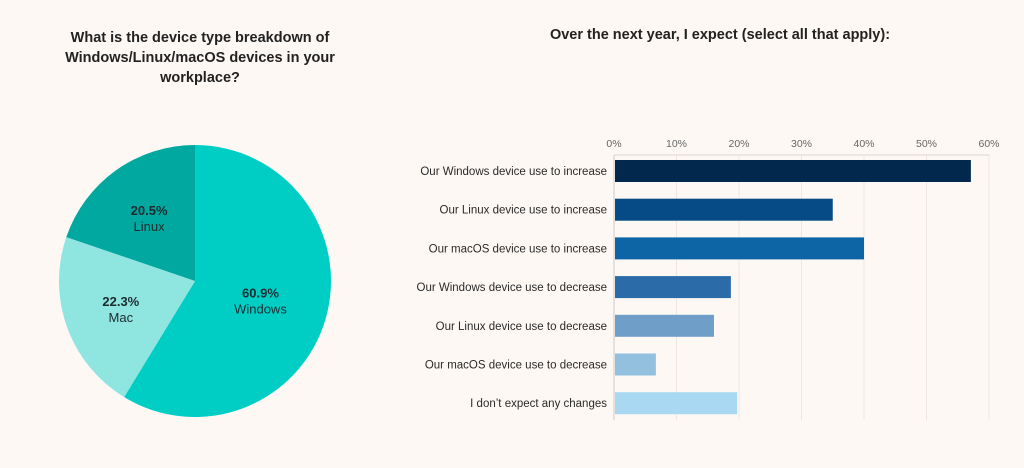  I want to click on x-tick-label: 0%, so click(613, 144).